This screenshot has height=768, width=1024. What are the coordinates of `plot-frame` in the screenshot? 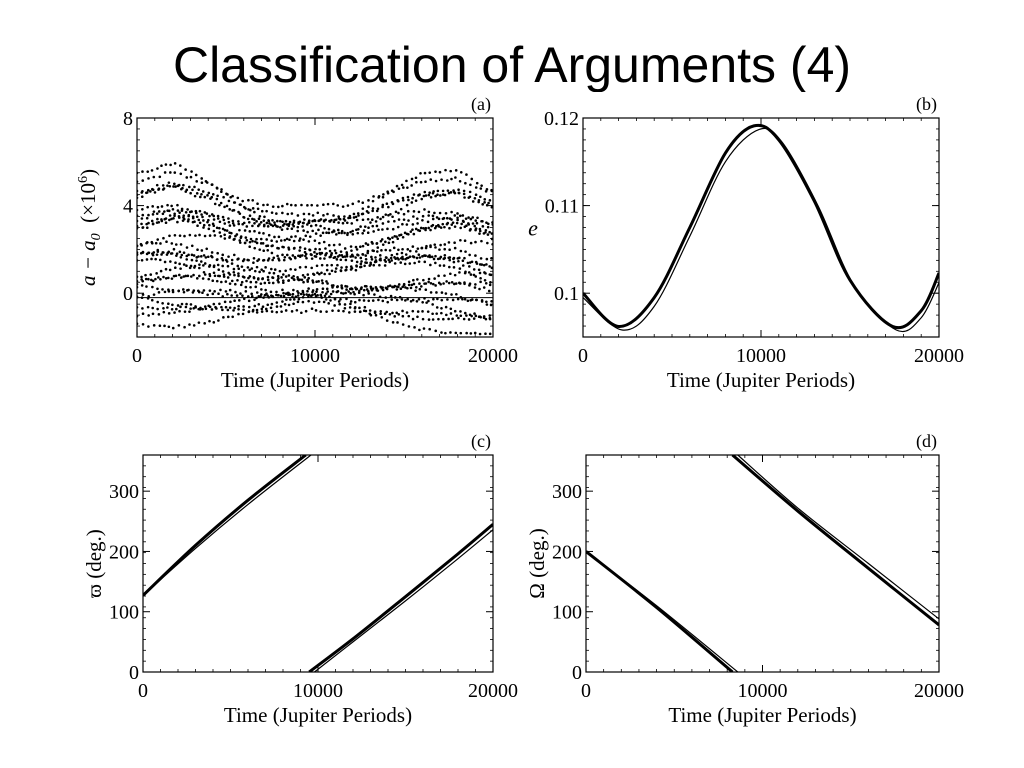 It's located at (318, 563).